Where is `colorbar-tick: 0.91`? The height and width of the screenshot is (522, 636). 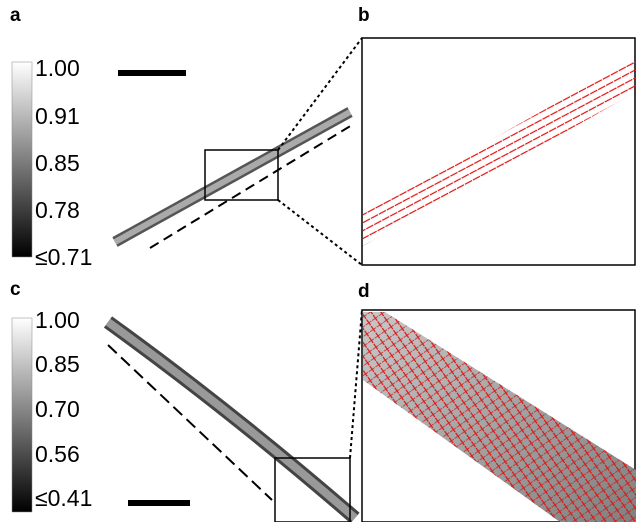 colorbar-tick: 0.91 is located at coordinates (57, 116).